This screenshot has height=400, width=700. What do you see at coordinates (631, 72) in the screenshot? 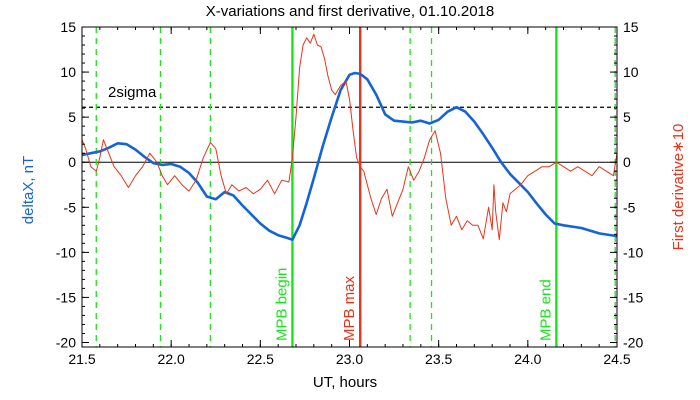
I see `y-tick-label-right: 10` at bounding box center [631, 72].